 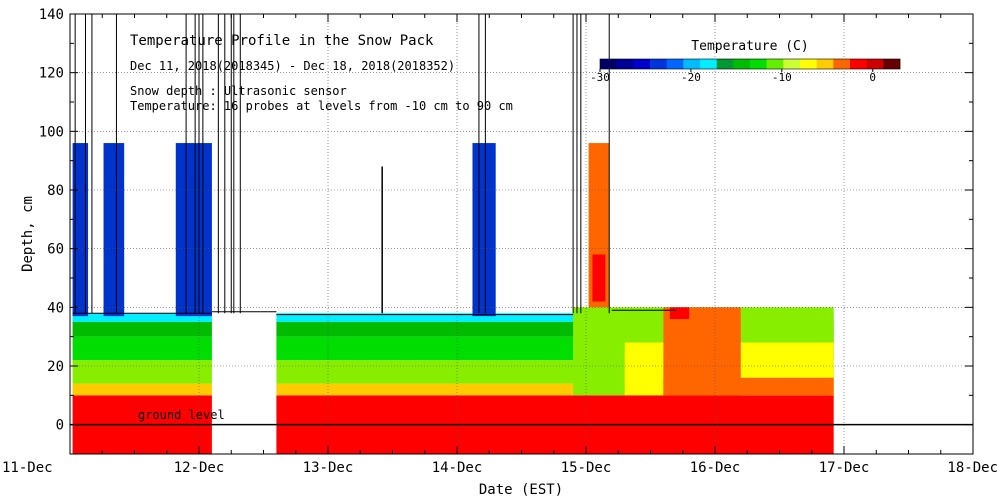 I want to click on x-tick-label-5: 16-Dec, so click(x=715, y=468).